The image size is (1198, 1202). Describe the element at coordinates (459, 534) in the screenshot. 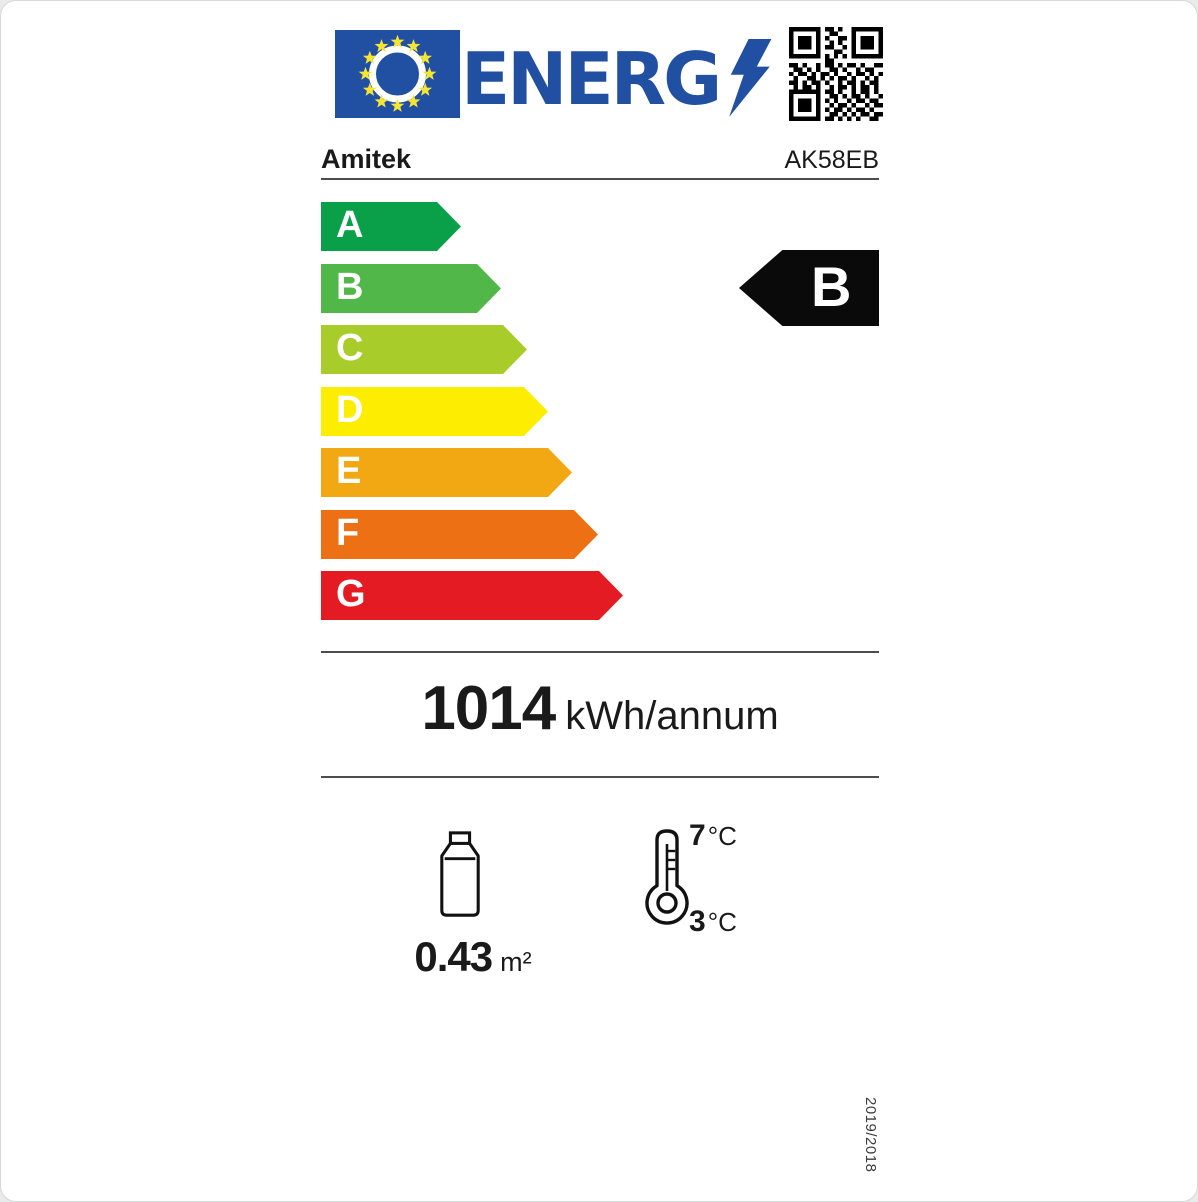

I see `class-arrow-f: F` at that location.